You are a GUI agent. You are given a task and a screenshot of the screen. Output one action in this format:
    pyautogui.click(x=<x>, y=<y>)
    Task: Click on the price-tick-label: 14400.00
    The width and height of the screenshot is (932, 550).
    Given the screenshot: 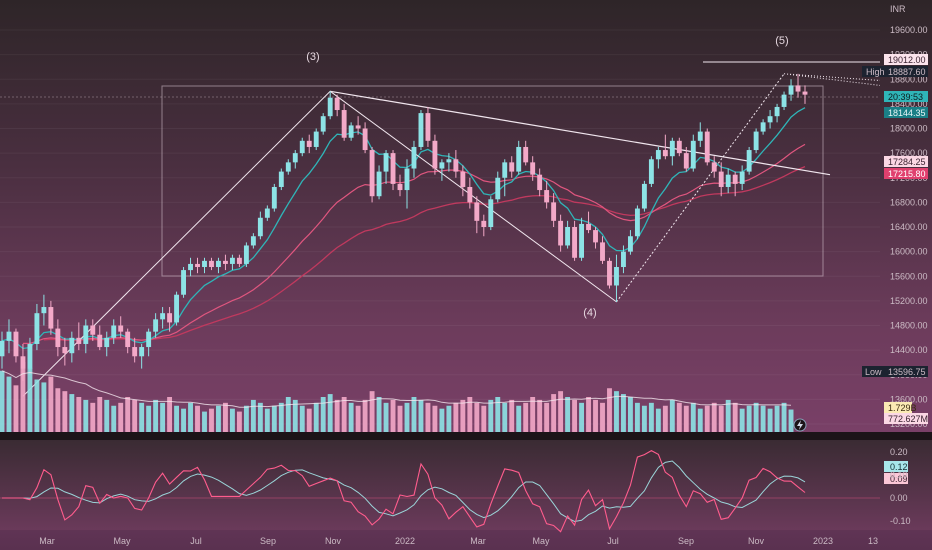 What is the action you would take?
    pyautogui.click(x=909, y=350)
    